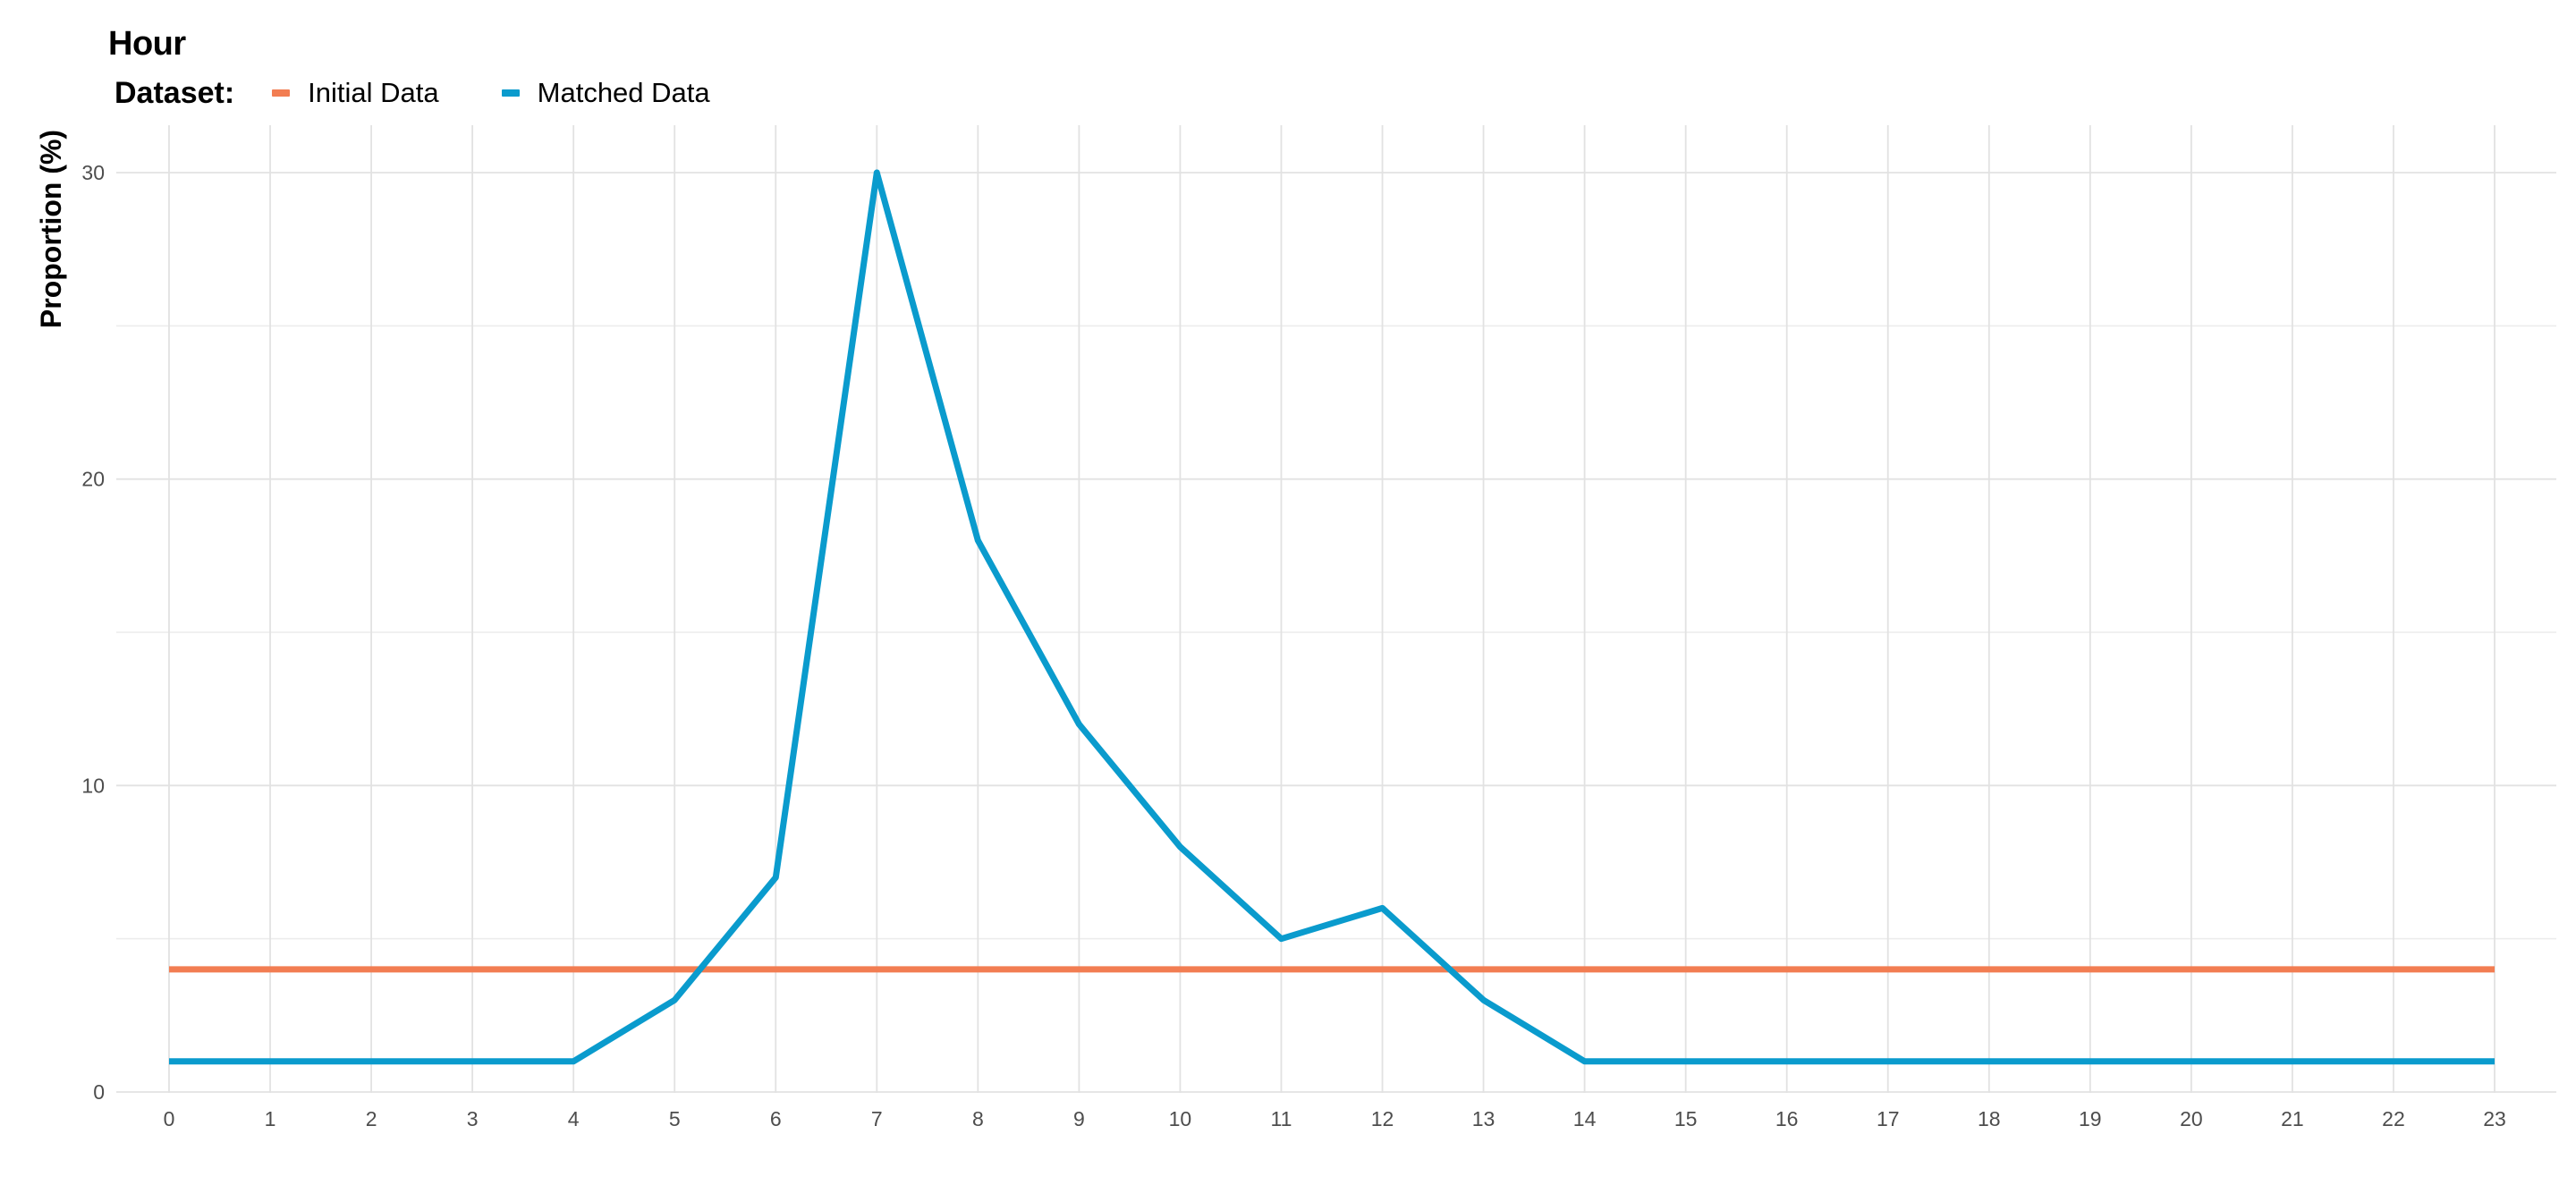 Image resolution: width=2576 pixels, height=1202 pixels. Describe the element at coordinates (1281, 1118) in the screenshot. I see `x-tick-label: 11` at that location.